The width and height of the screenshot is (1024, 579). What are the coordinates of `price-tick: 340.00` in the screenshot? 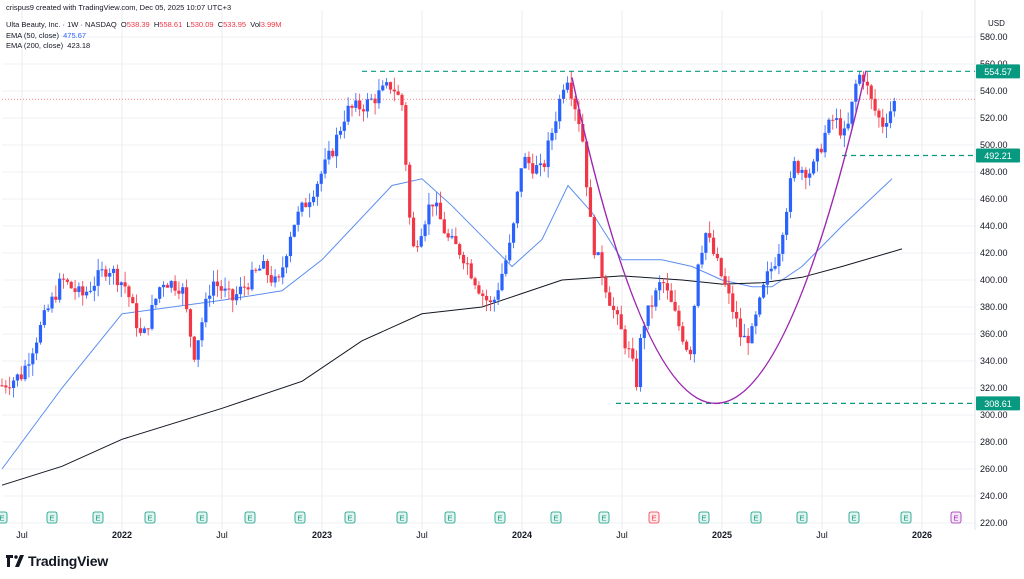 It's located at (994, 361).